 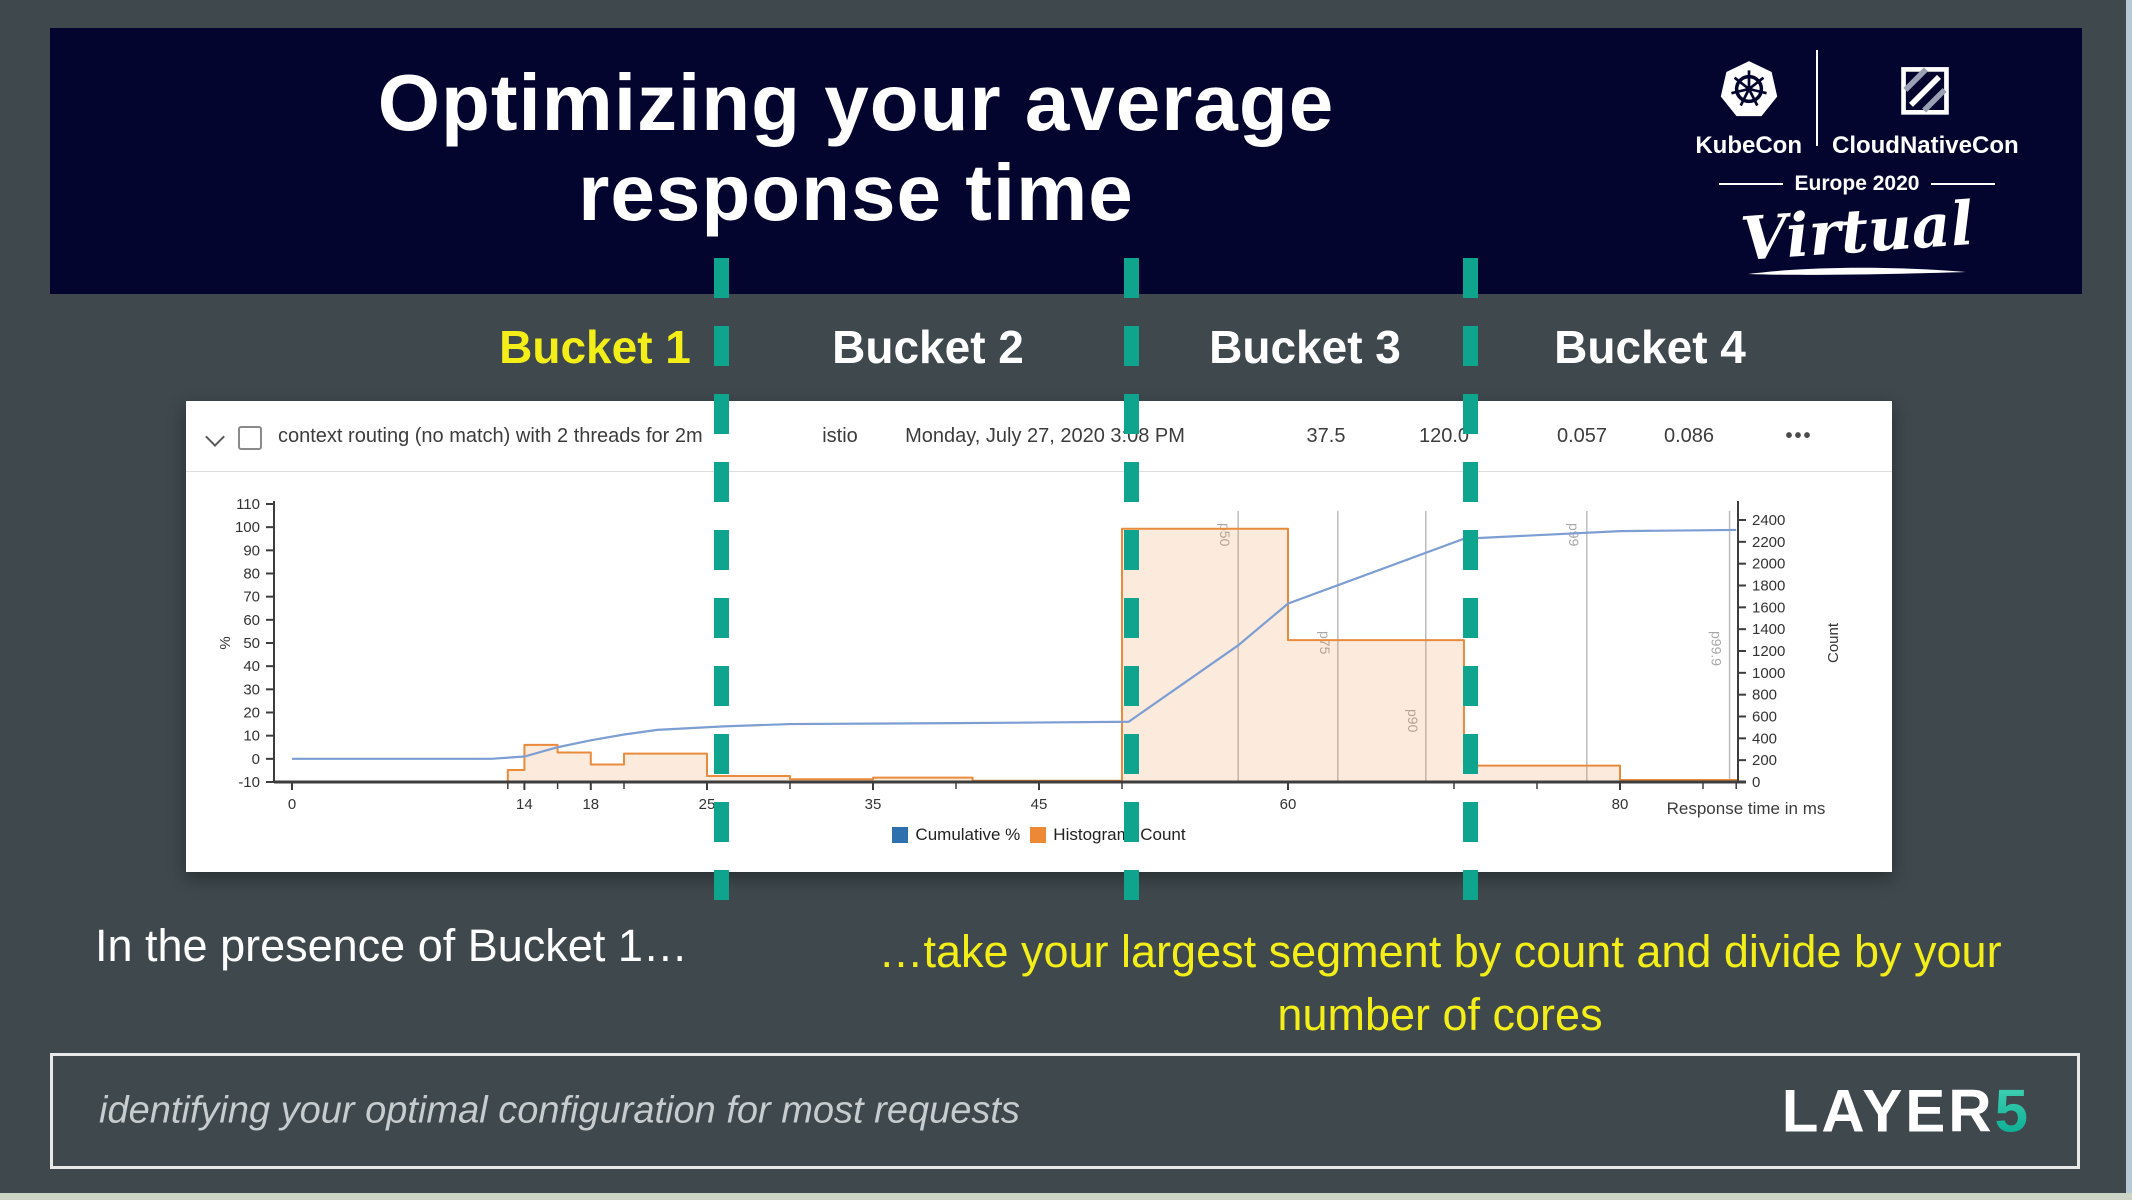 I want to click on title-line-2: response time, so click(x=856, y=193).